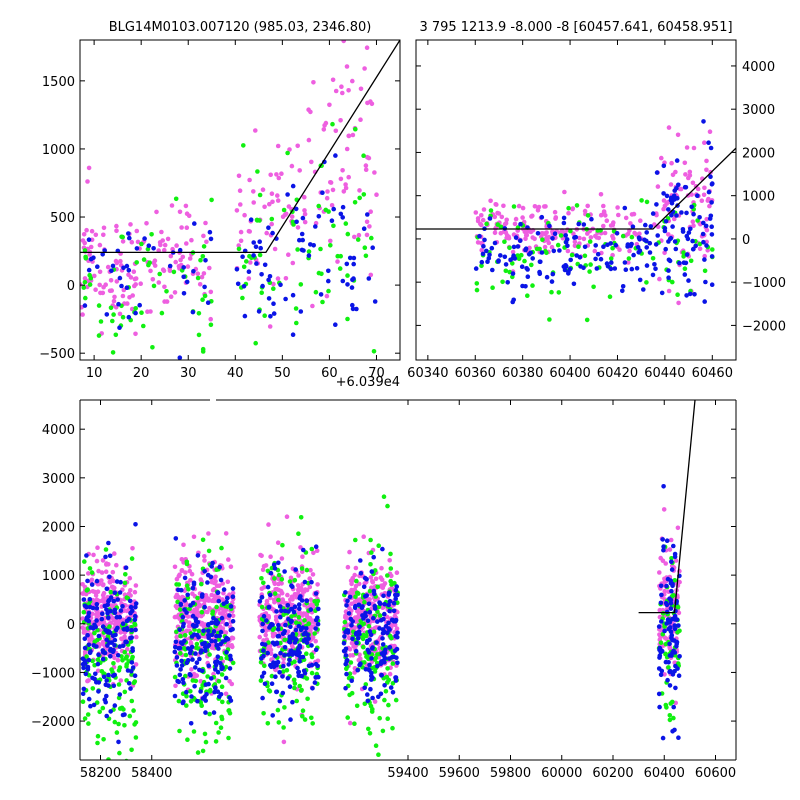 The width and height of the screenshot is (800, 800). I want to click on x-tick-label: 60440, so click(664, 373).